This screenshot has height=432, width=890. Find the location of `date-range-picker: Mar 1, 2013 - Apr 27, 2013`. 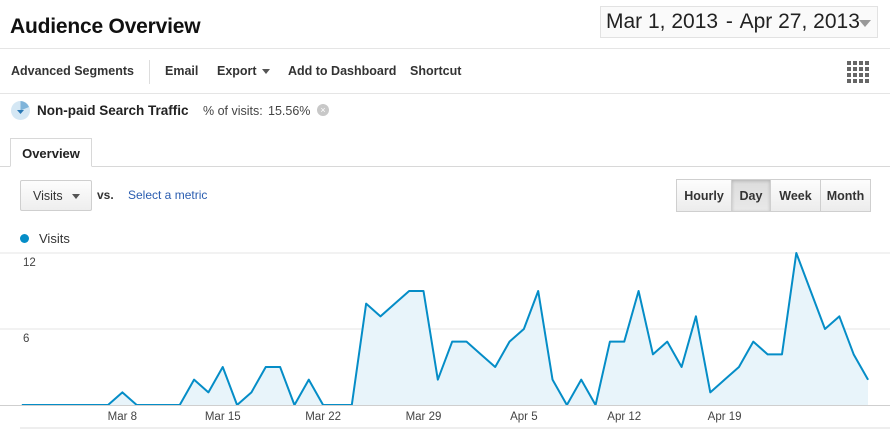

date-range-picker: Mar 1, 2013 - Apr 27, 2013 is located at coordinates (739, 22).